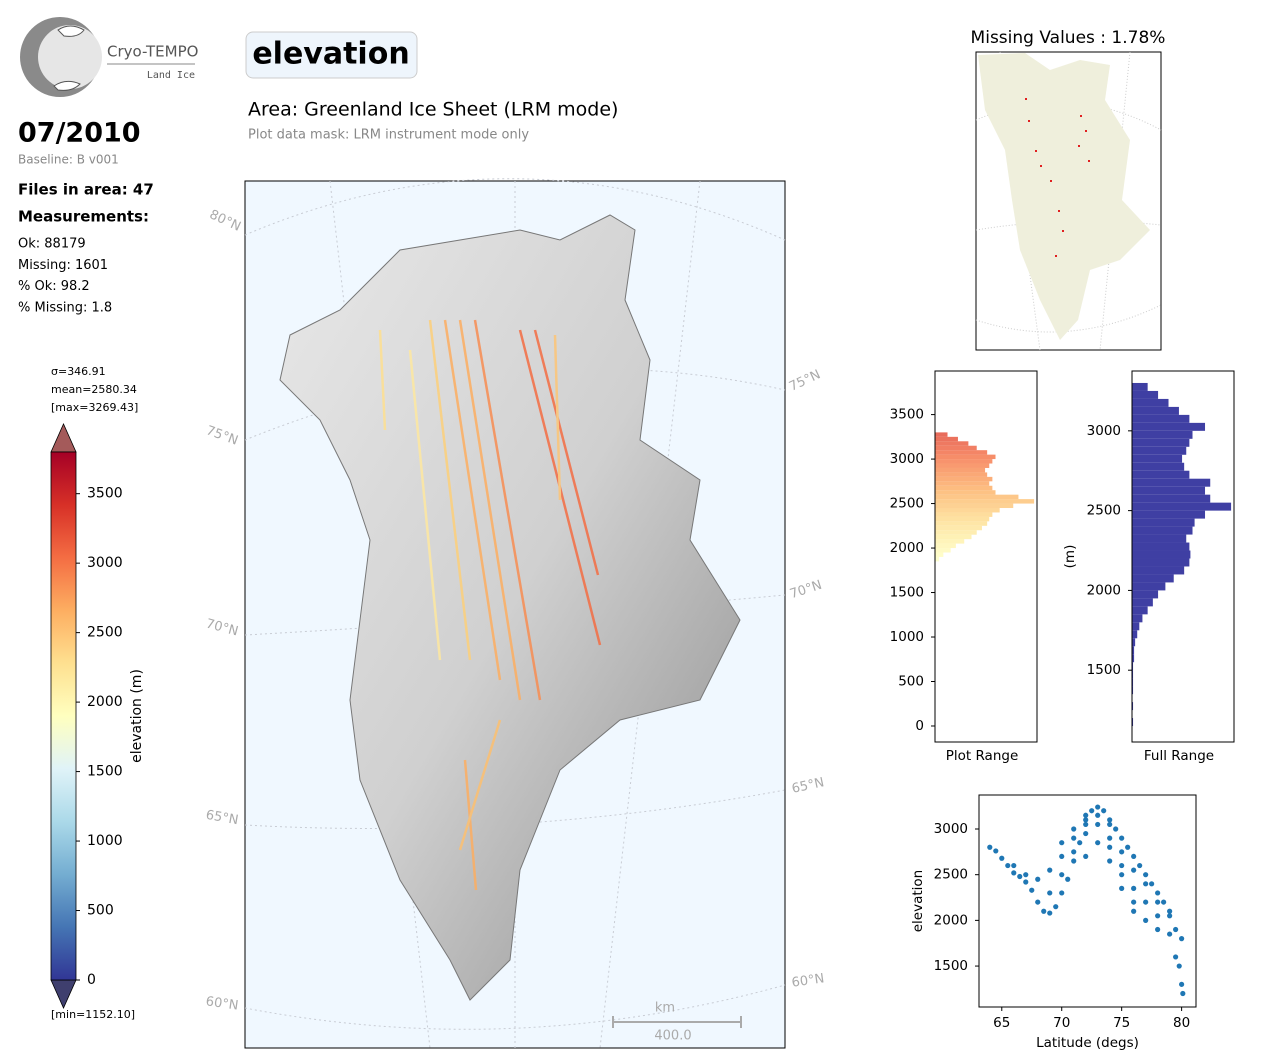  I want to click on lat-label: 70°N, so click(806, 590).